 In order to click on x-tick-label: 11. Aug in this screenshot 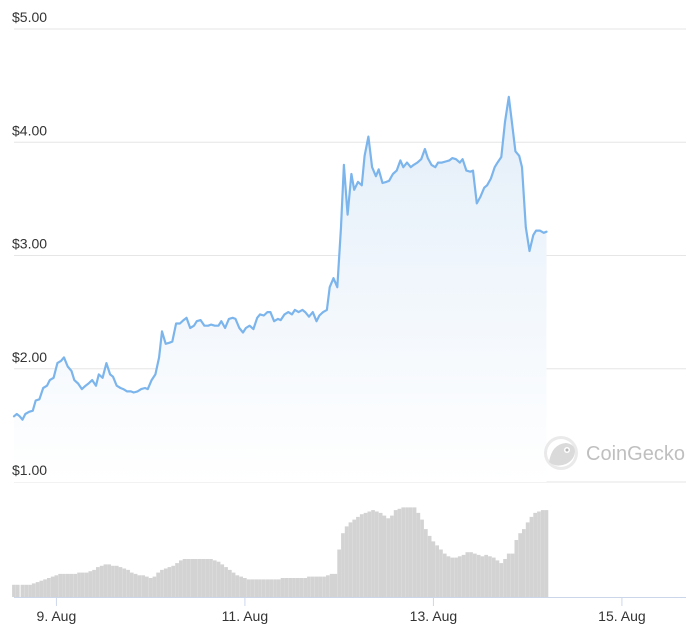, I will do `click(245, 616)`.